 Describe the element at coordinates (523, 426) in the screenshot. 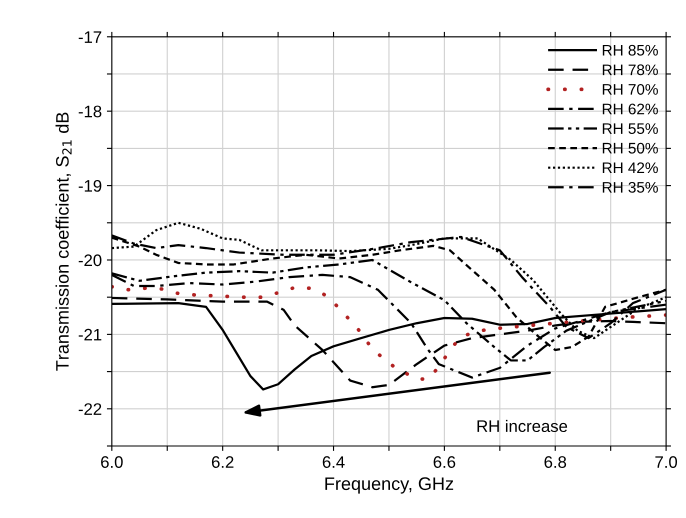

I see `annotation: RH increase` at that location.